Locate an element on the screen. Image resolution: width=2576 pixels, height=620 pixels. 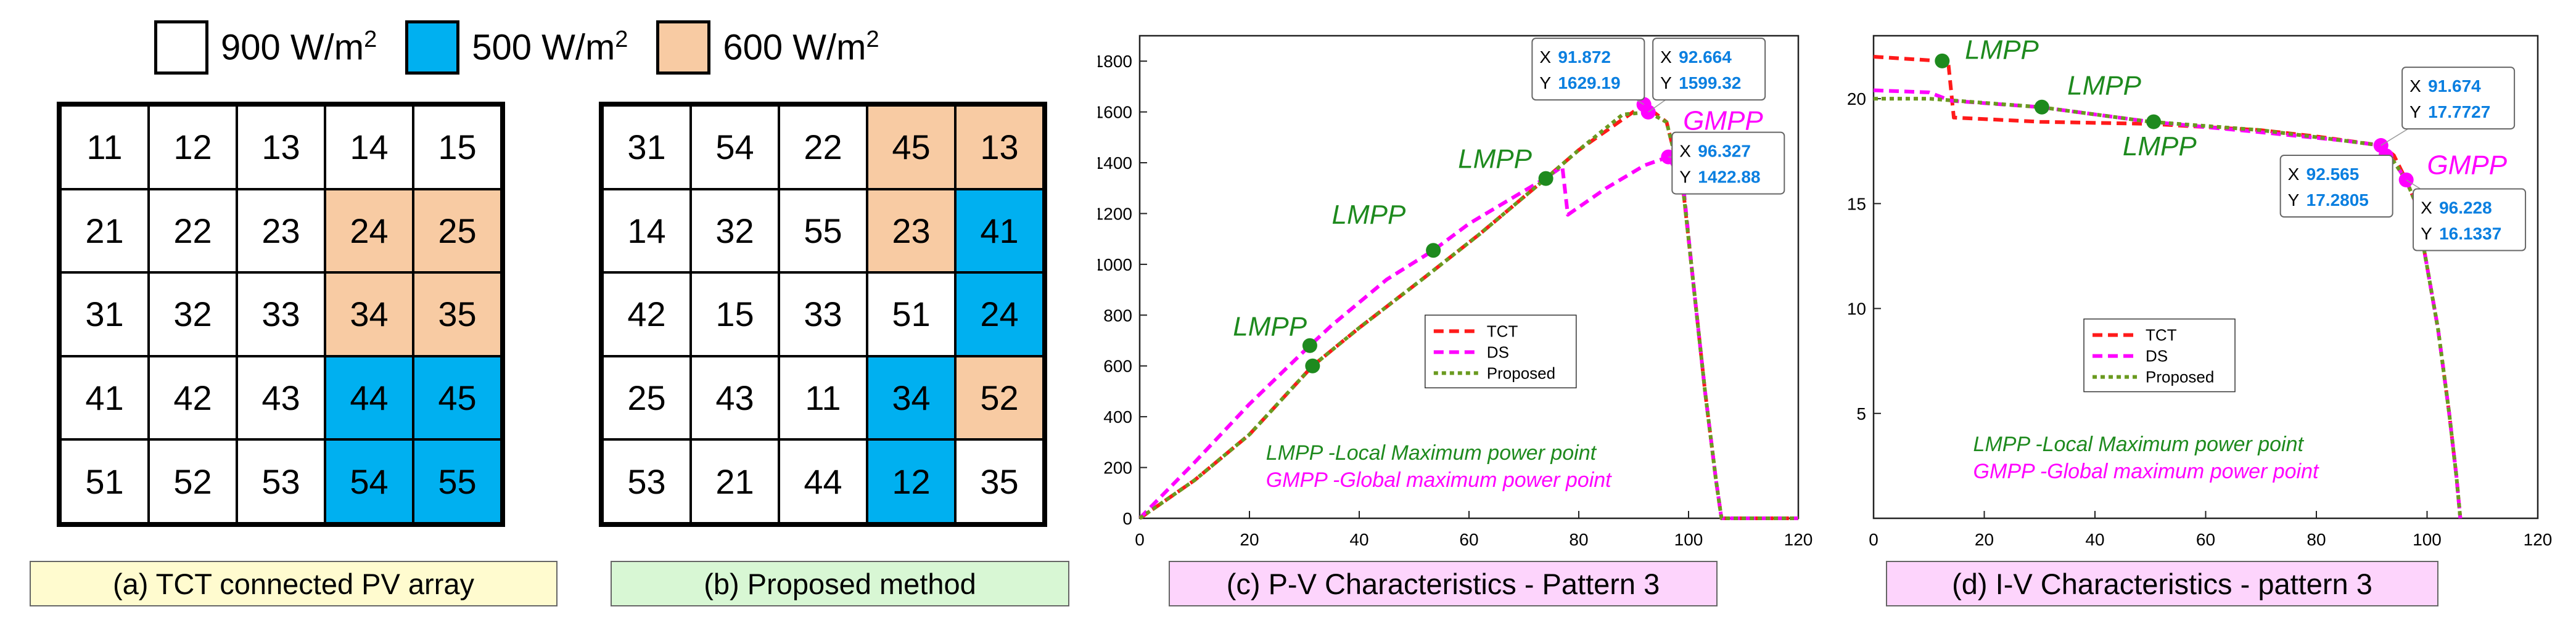
datatip-y-value: 1629.19 is located at coordinates (1589, 82).